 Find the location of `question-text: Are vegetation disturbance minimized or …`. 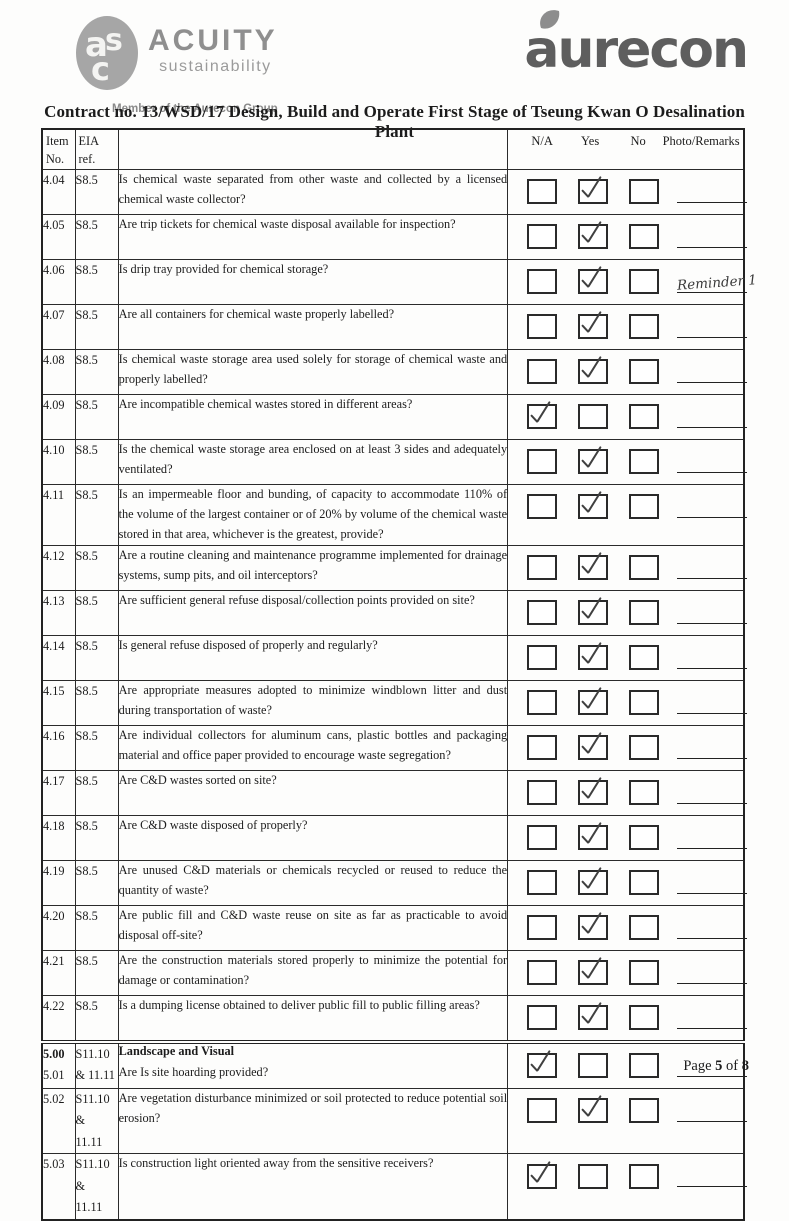

question-text: Are vegetation disturbance minimized or … is located at coordinates (313, 1107).